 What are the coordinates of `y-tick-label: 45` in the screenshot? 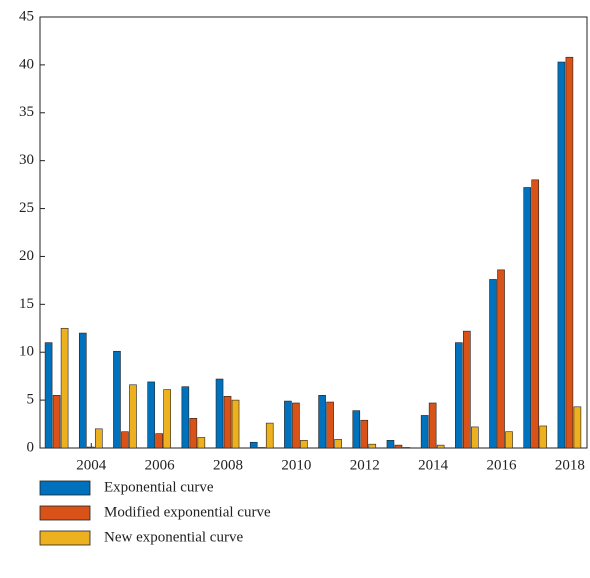 It's located at (26, 16).